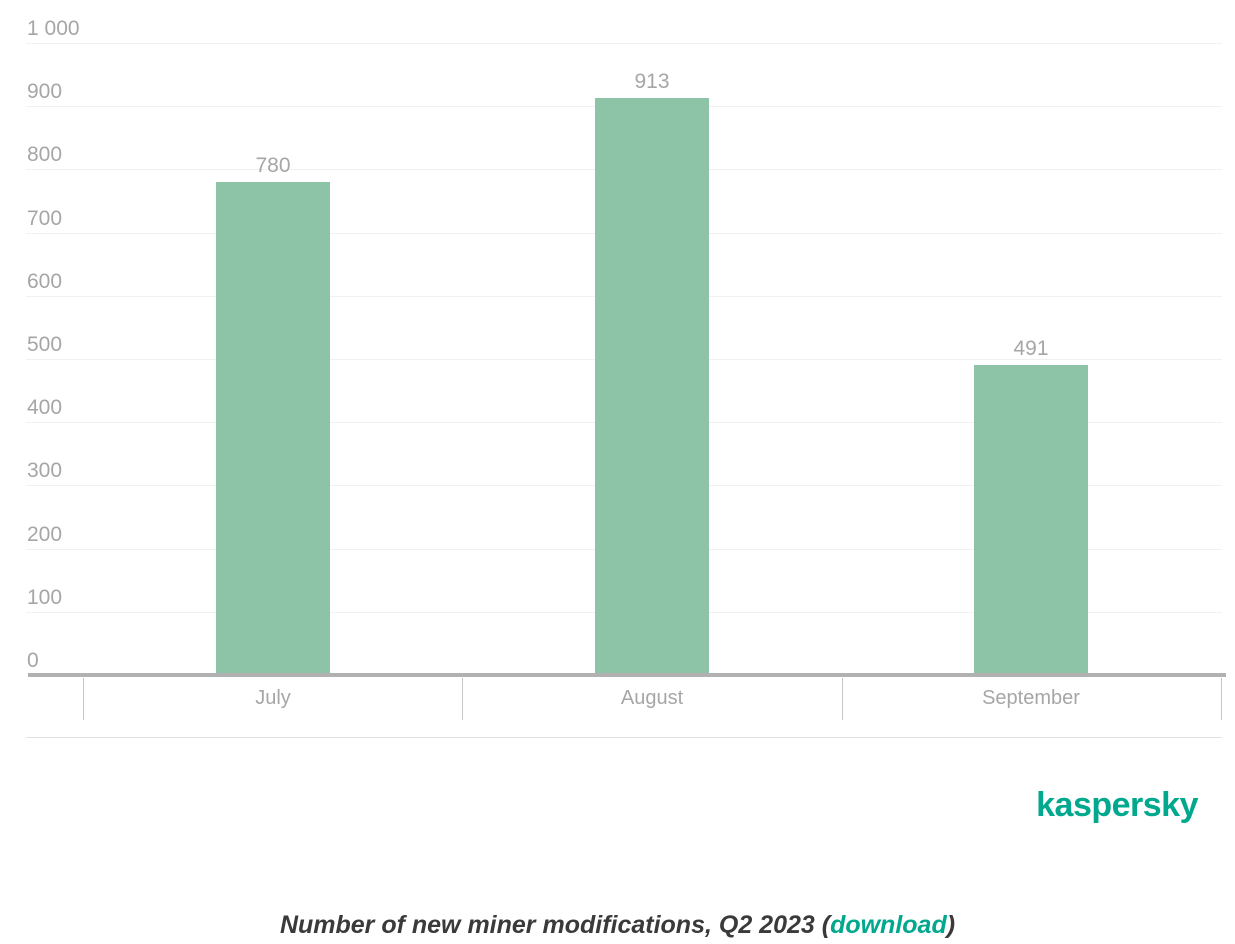  I want to click on x-axis-label-july: July, so click(273, 698).